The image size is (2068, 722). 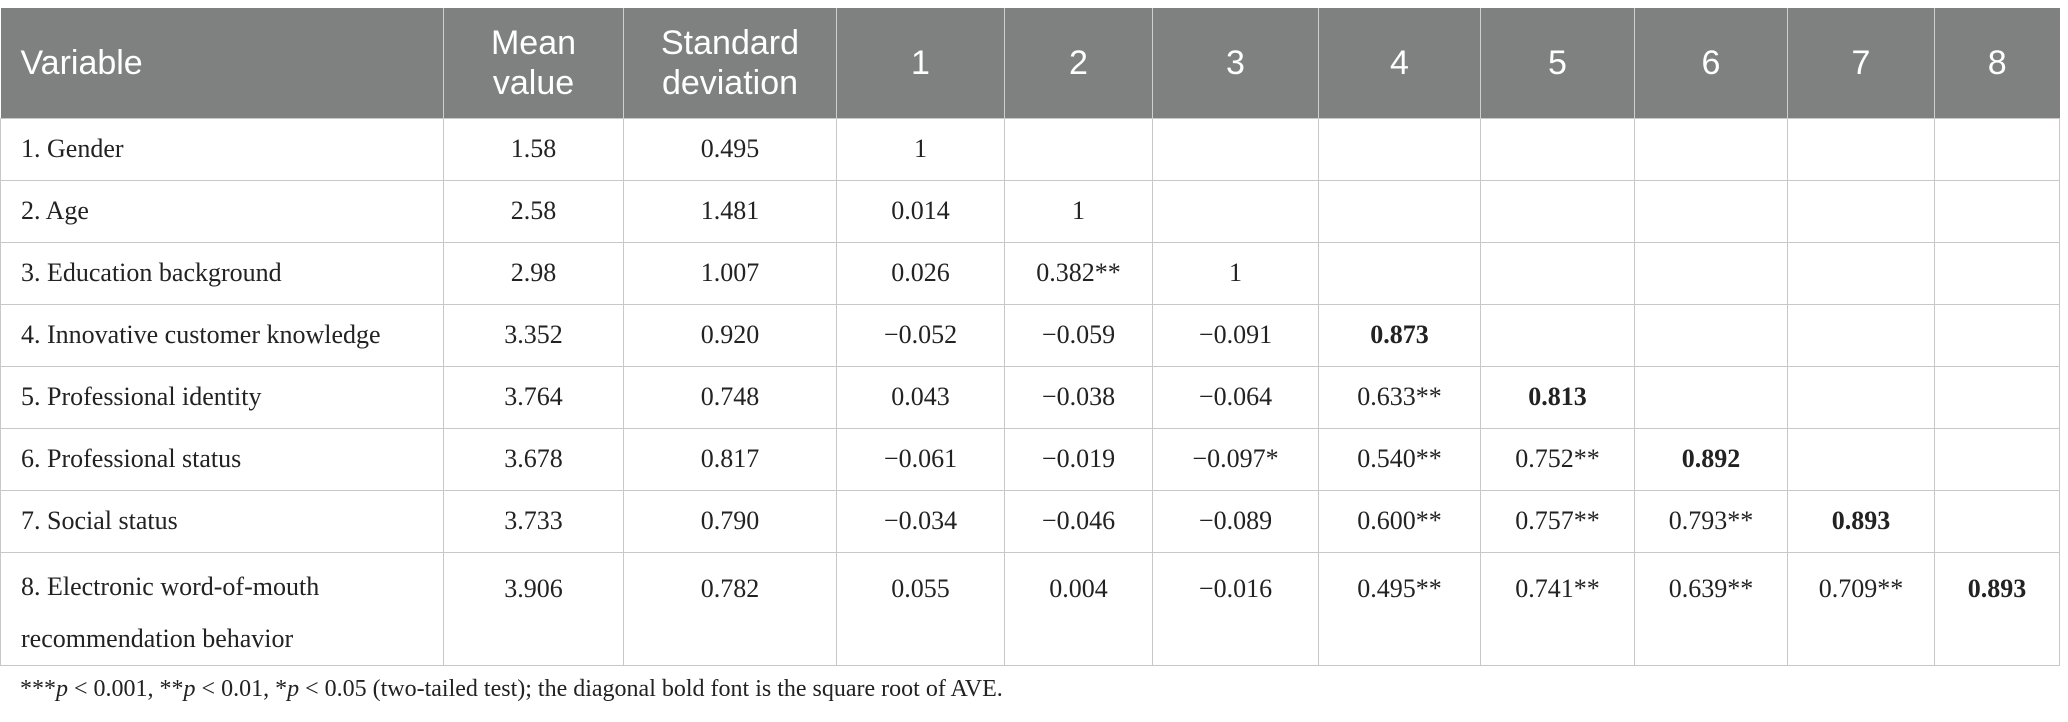 What do you see at coordinates (730, 459) in the screenshot?
I see `sd-cell: 0.817` at bounding box center [730, 459].